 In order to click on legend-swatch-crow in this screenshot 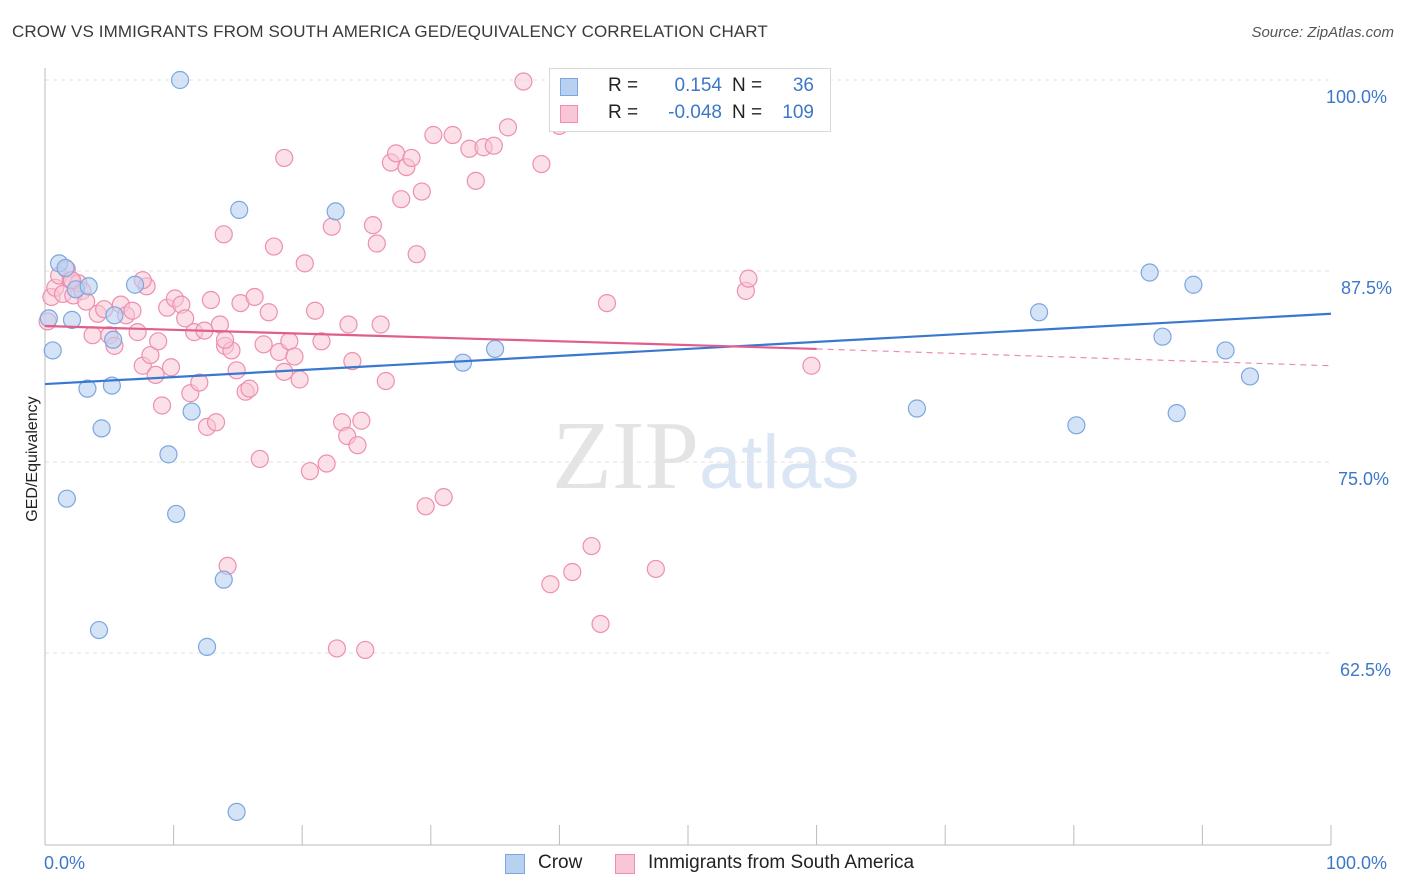, I will do `click(515, 864)`.